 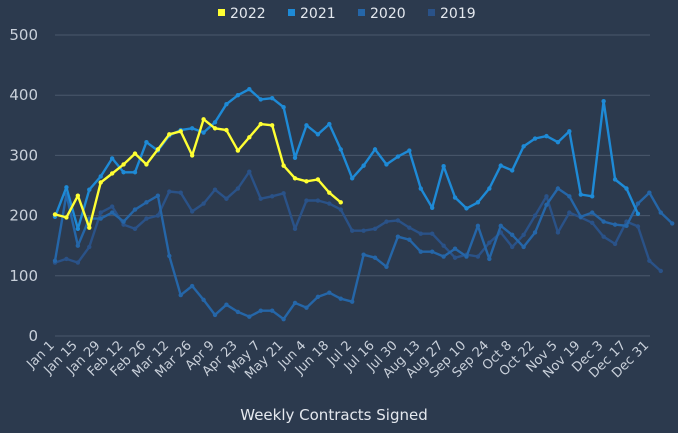 I want to click on legend-item-2020: 2020, so click(x=382, y=14).